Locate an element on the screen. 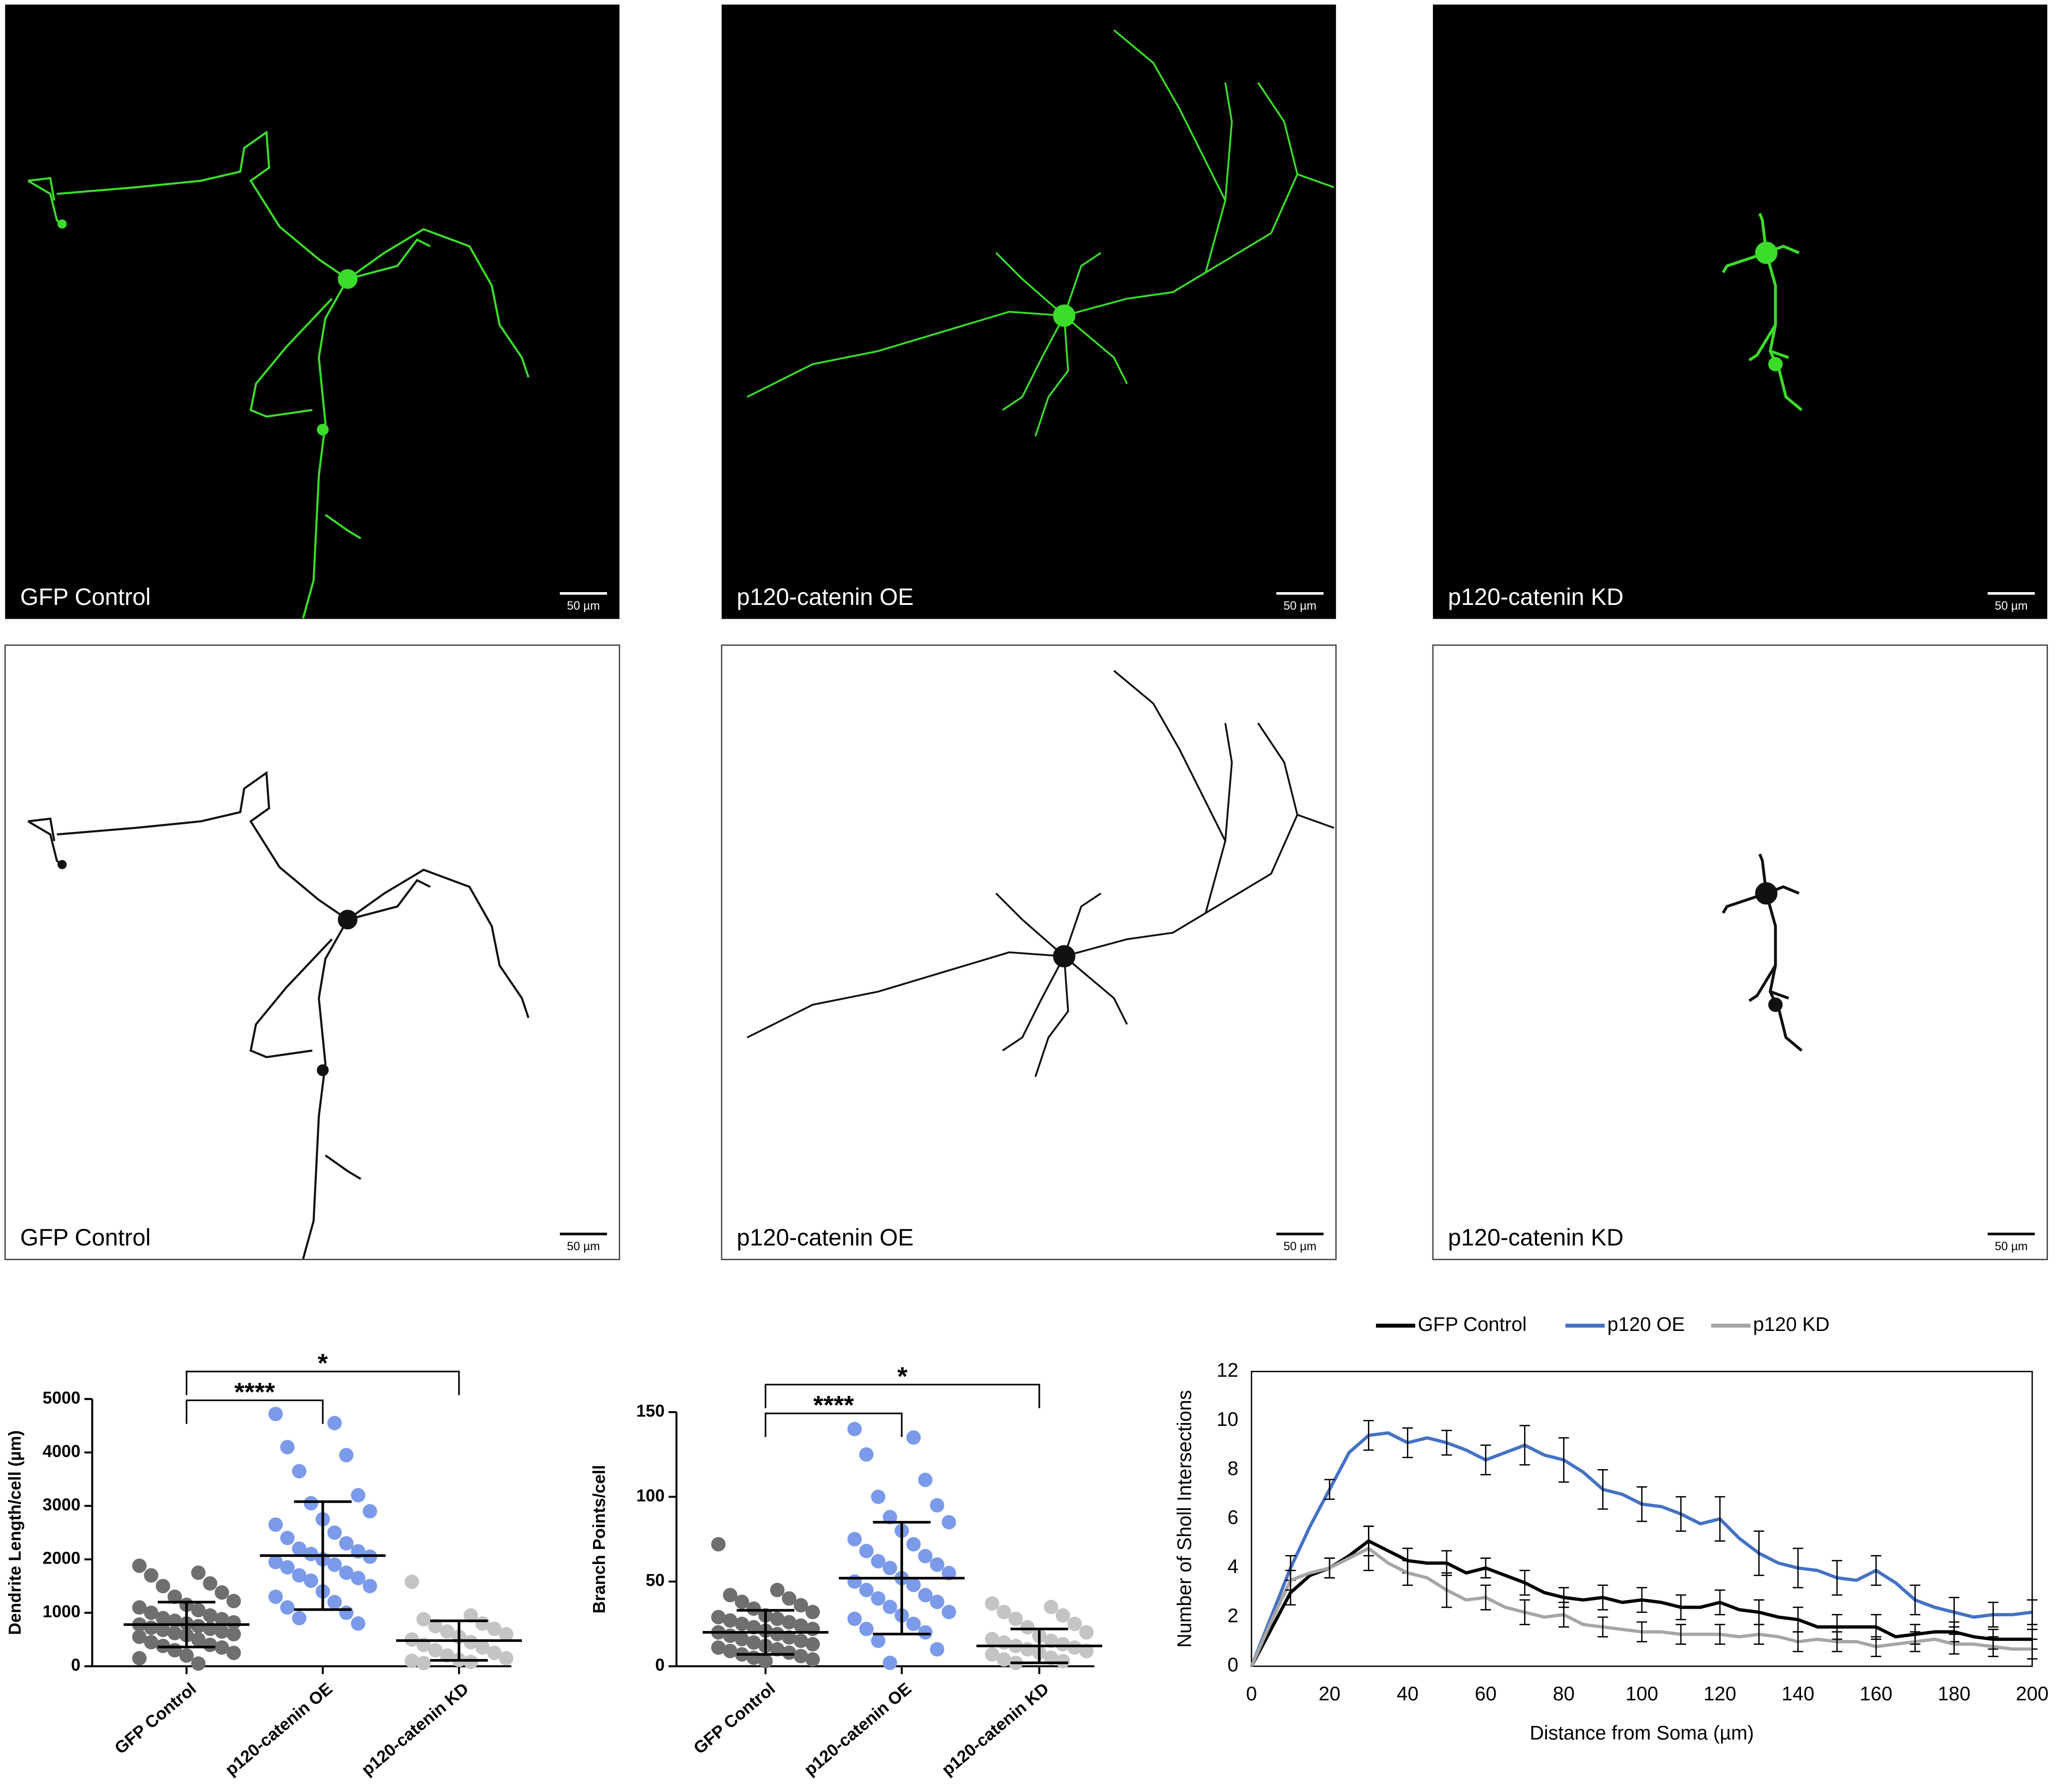 The width and height of the screenshot is (2055, 1792). y-tick-label: 6 is located at coordinates (1232, 1517).